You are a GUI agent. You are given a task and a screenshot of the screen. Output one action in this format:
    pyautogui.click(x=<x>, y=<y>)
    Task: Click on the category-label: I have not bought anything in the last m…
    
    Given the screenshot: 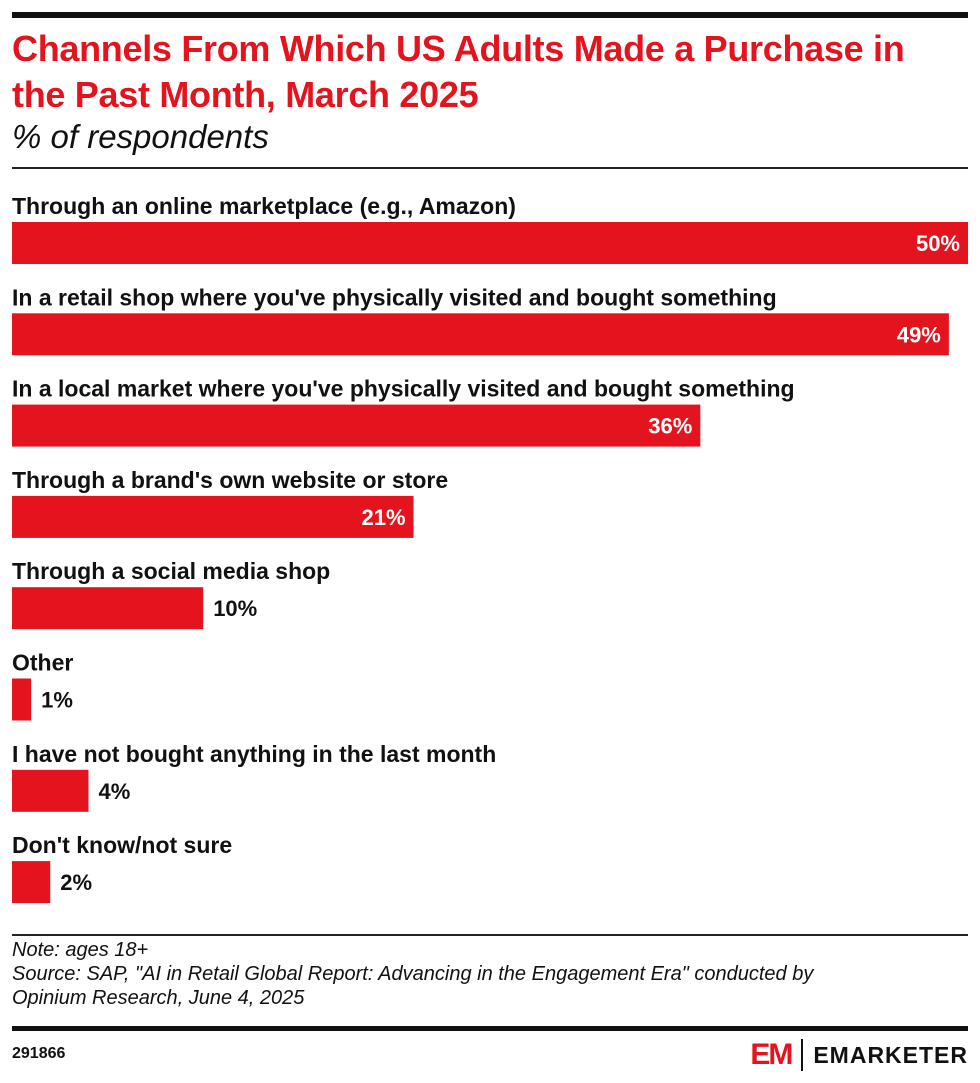 What is the action you would take?
    pyautogui.click(x=254, y=754)
    